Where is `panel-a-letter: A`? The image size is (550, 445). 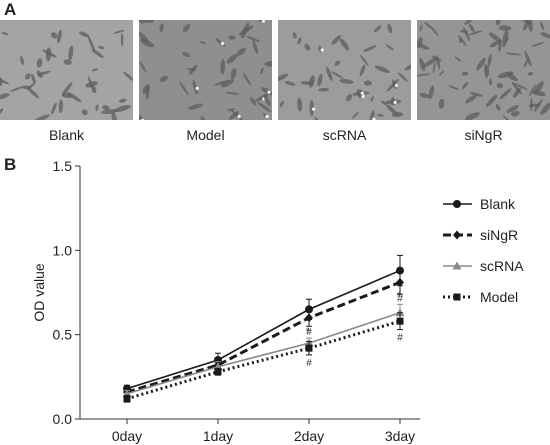
panel-a-letter: A is located at coordinates (10, 9).